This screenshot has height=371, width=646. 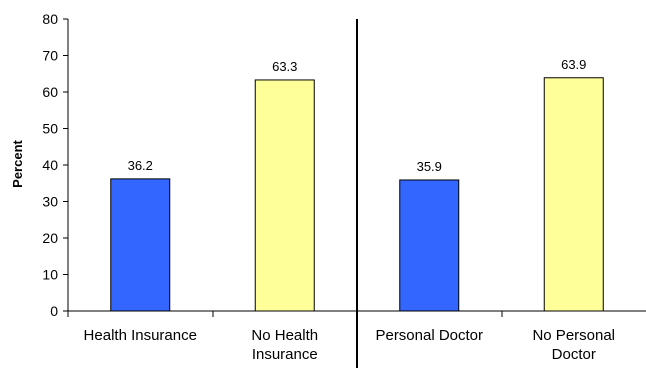 What do you see at coordinates (284, 335) in the screenshot?
I see `category-label: No Health` at bounding box center [284, 335].